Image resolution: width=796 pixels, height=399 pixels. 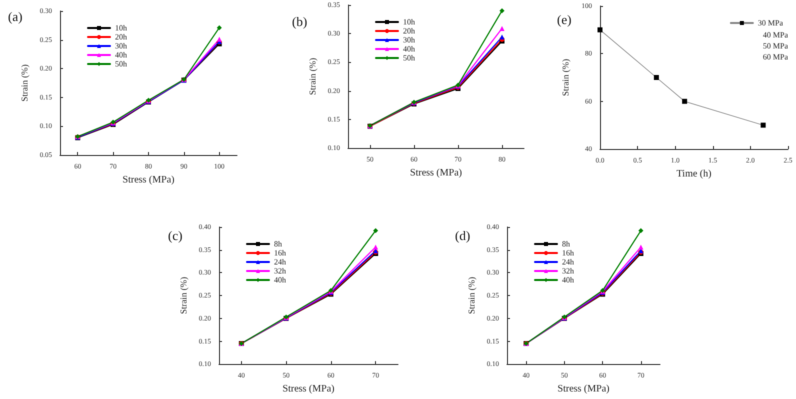 I want to click on chart-title: (c), so click(x=175, y=235).